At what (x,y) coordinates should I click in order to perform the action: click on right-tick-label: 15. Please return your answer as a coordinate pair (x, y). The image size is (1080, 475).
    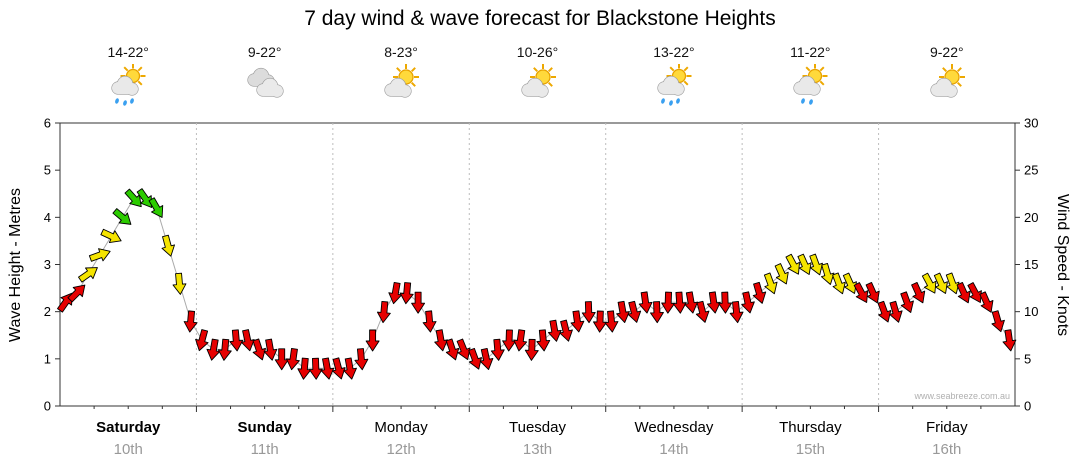
    Looking at the image, I should click on (1031, 264).